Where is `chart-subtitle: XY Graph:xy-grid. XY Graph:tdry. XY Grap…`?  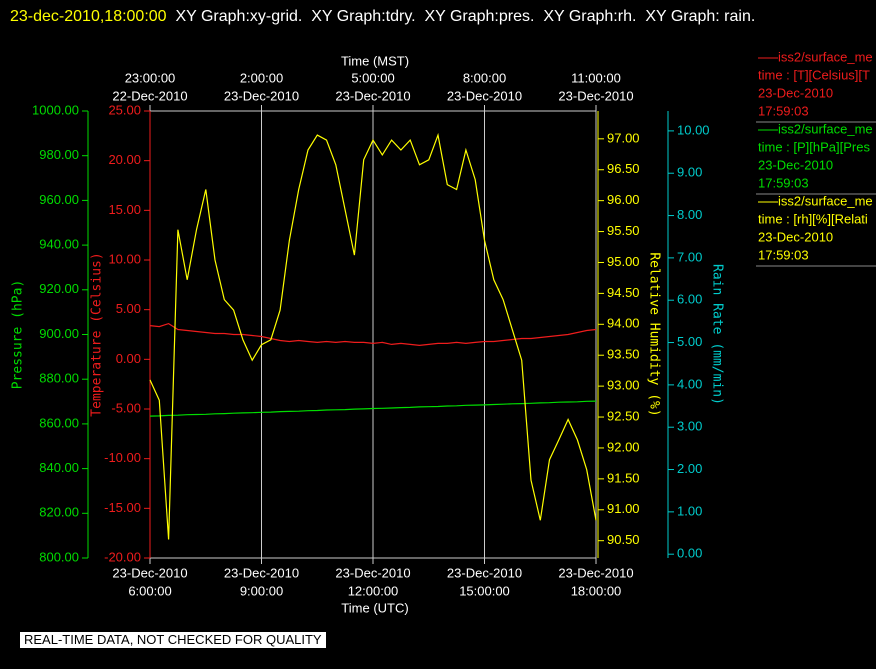 chart-subtitle: XY Graph:xy-grid. XY Graph:tdry. XY Grap… is located at coordinates (465, 16).